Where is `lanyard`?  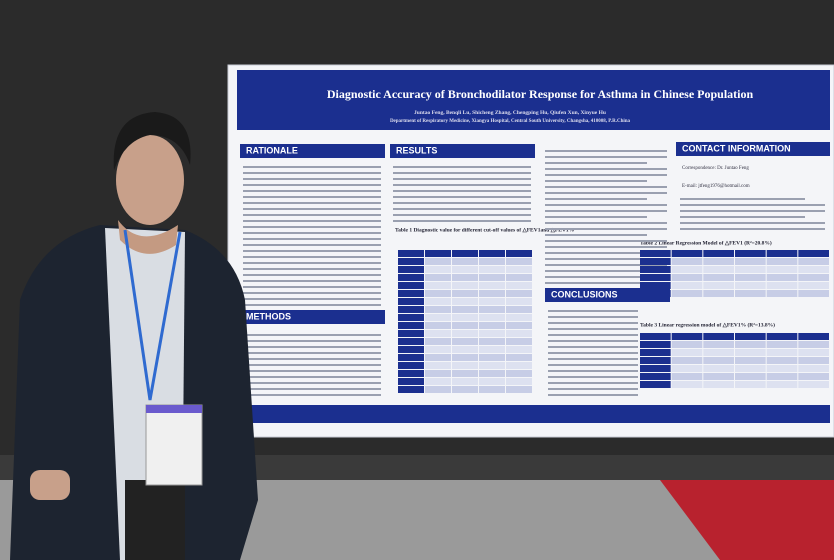
lanyard is located at coordinates (152, 315).